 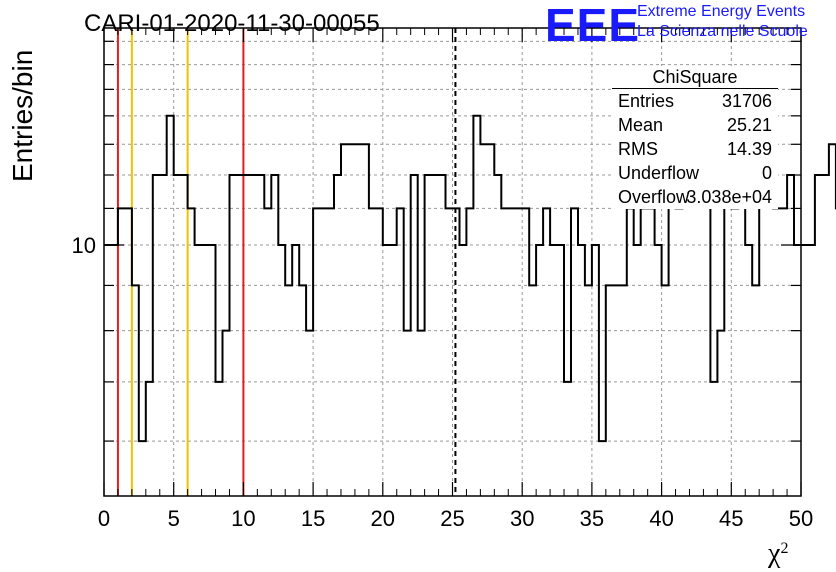 What do you see at coordinates (731, 518) in the screenshot?
I see `x-tick-label: 45` at bounding box center [731, 518].